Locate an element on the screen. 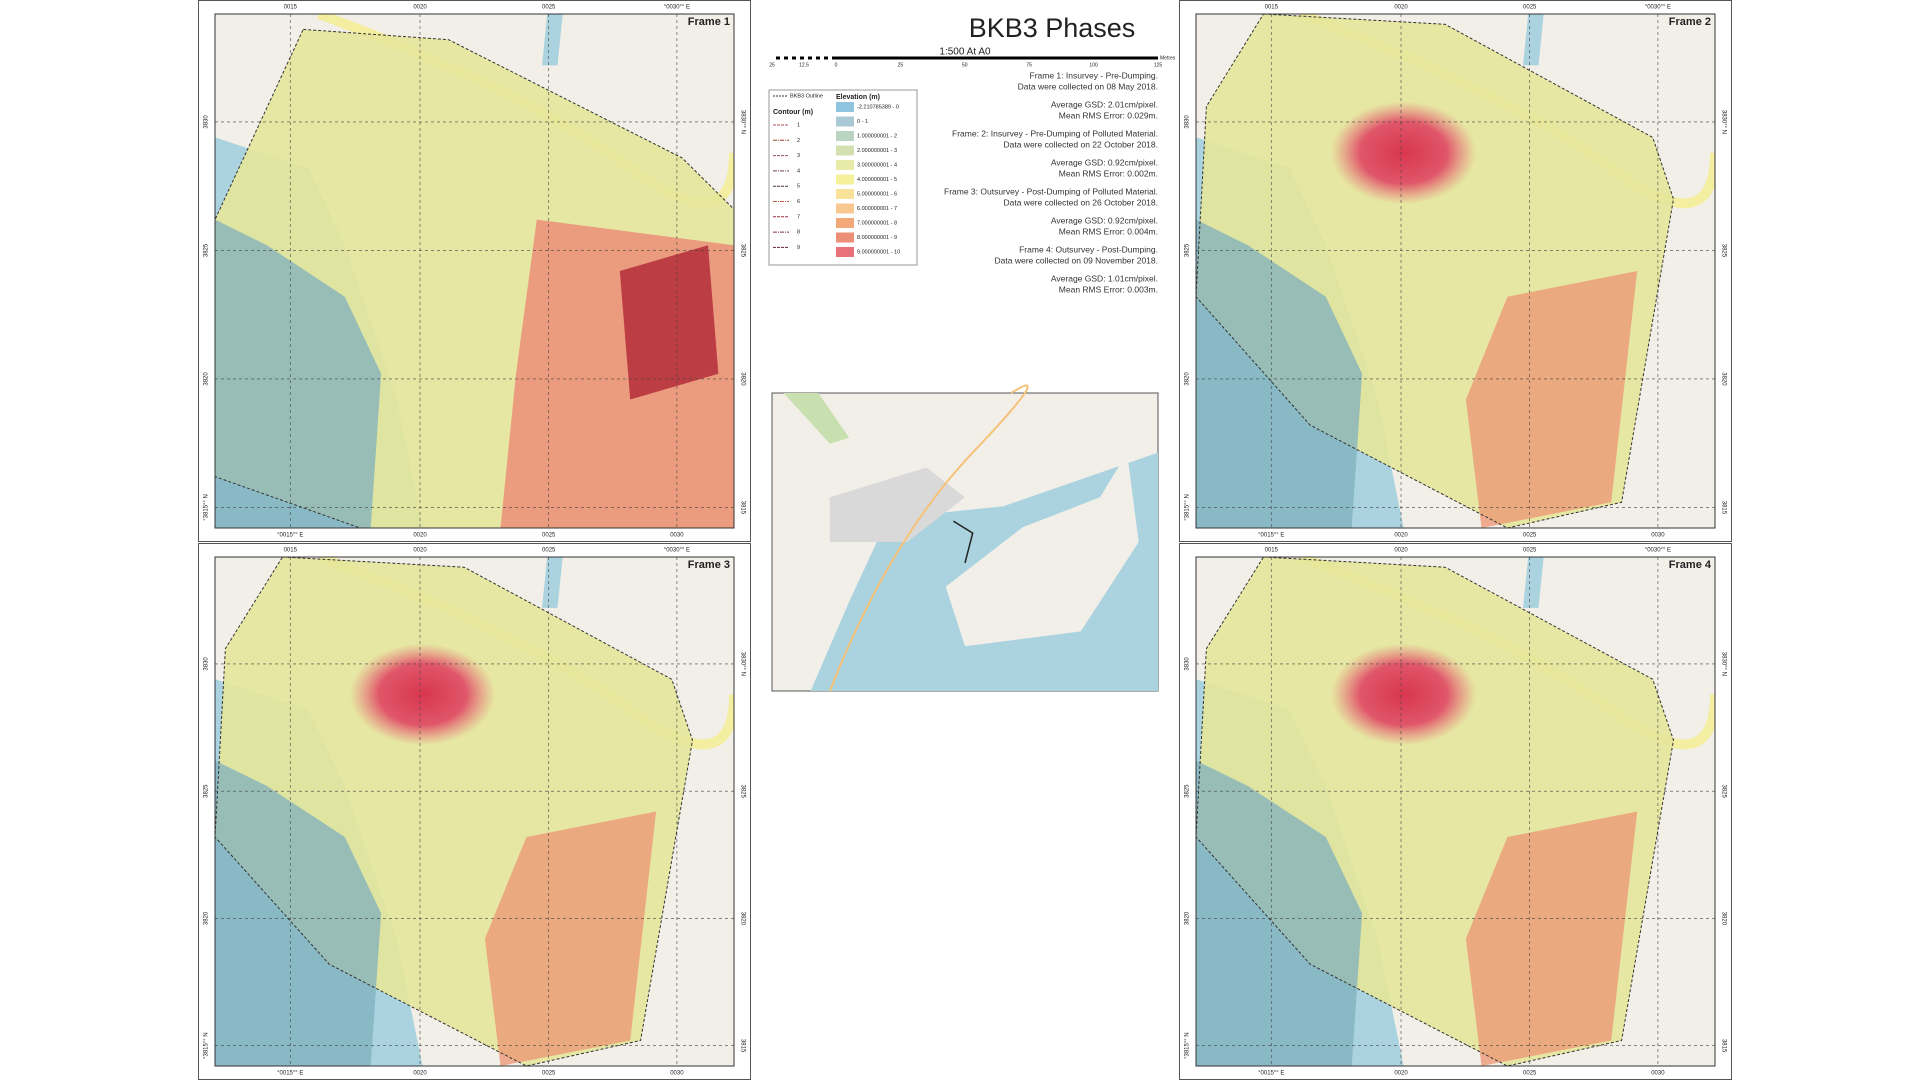 The image size is (1920, 1080). legend-text: 5 is located at coordinates (798, 187).